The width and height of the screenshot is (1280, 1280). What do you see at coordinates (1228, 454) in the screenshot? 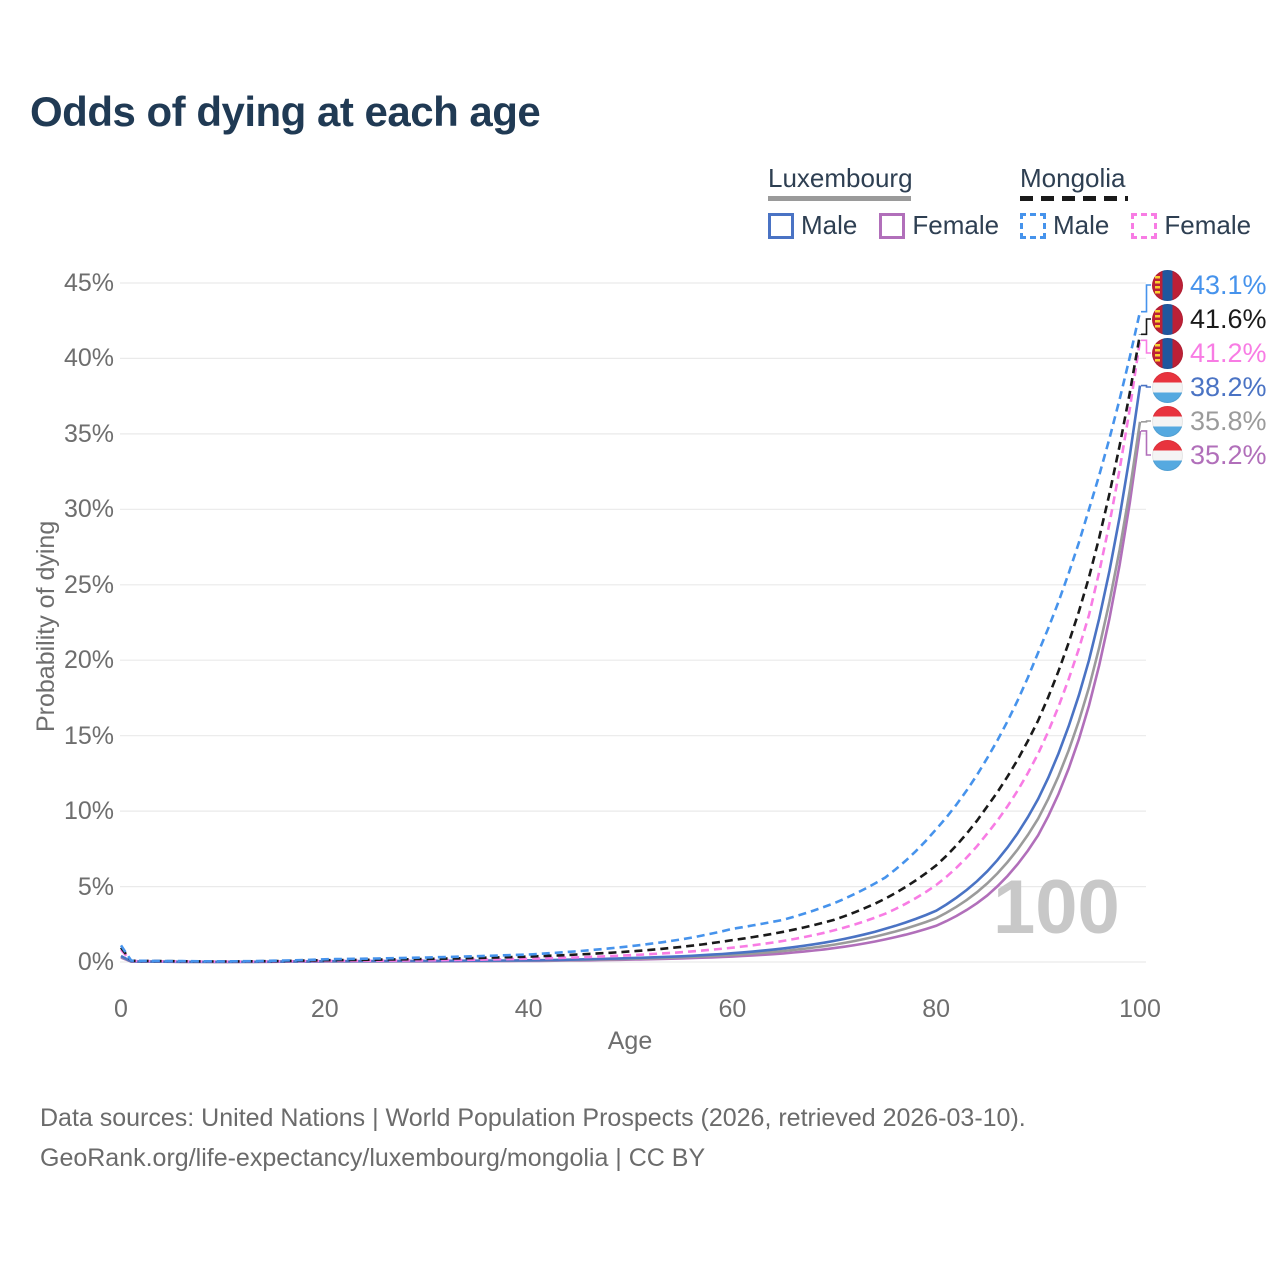
I see `end-label-value: 35.2%` at bounding box center [1228, 454].